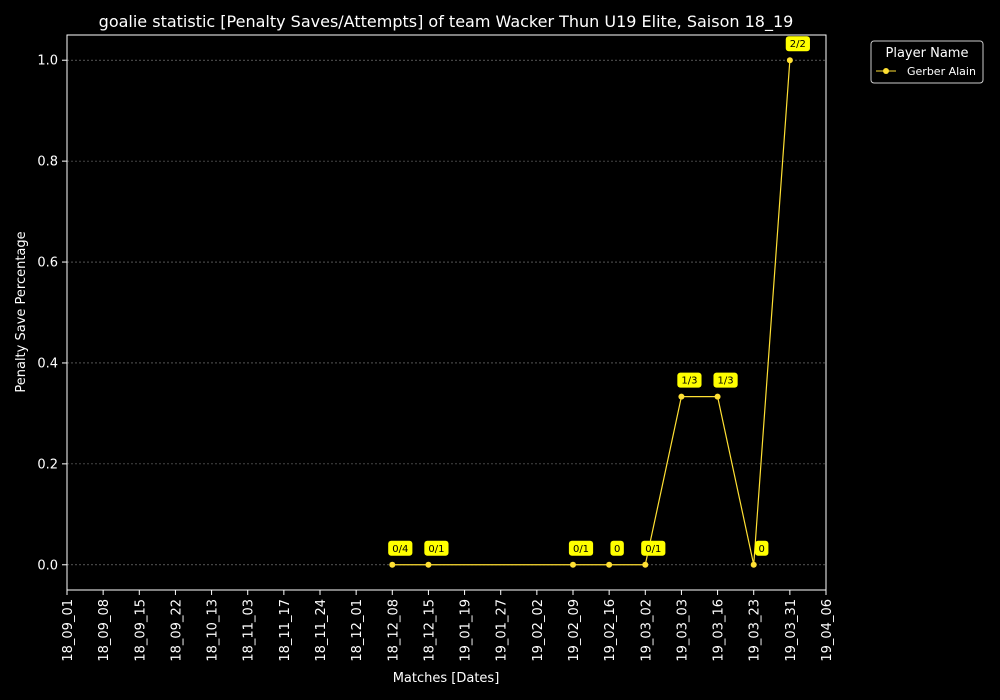 Image resolution: width=1000 pixels, height=700 pixels. I want to click on data-label: 2/2, so click(798, 44).